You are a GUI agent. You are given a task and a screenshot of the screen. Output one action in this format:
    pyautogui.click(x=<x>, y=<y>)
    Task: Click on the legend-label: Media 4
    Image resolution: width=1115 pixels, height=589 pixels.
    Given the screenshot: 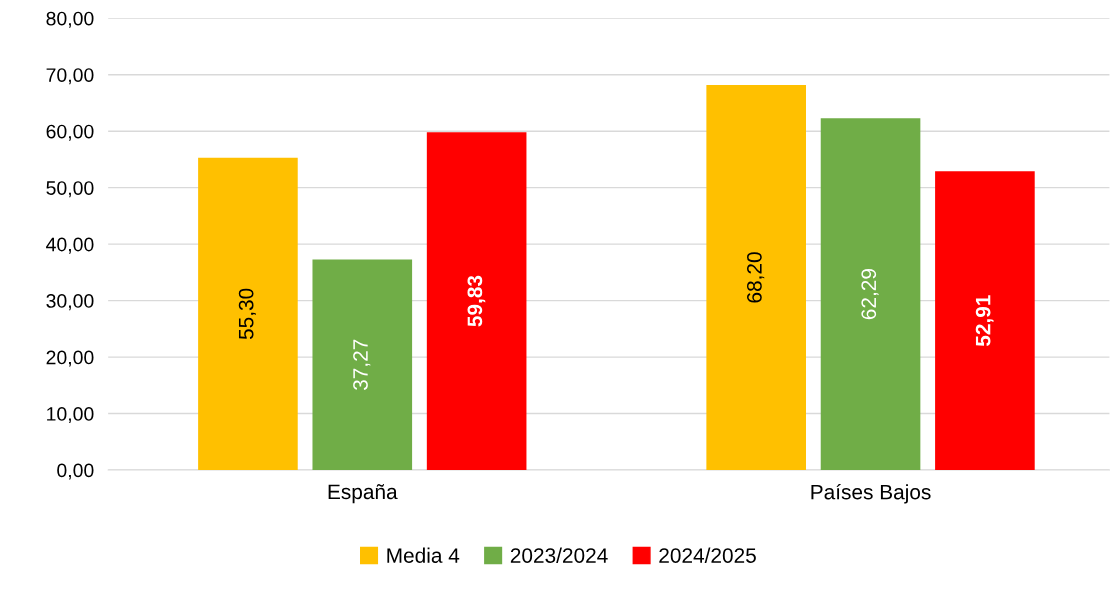 What is the action you would take?
    pyautogui.click(x=423, y=555)
    